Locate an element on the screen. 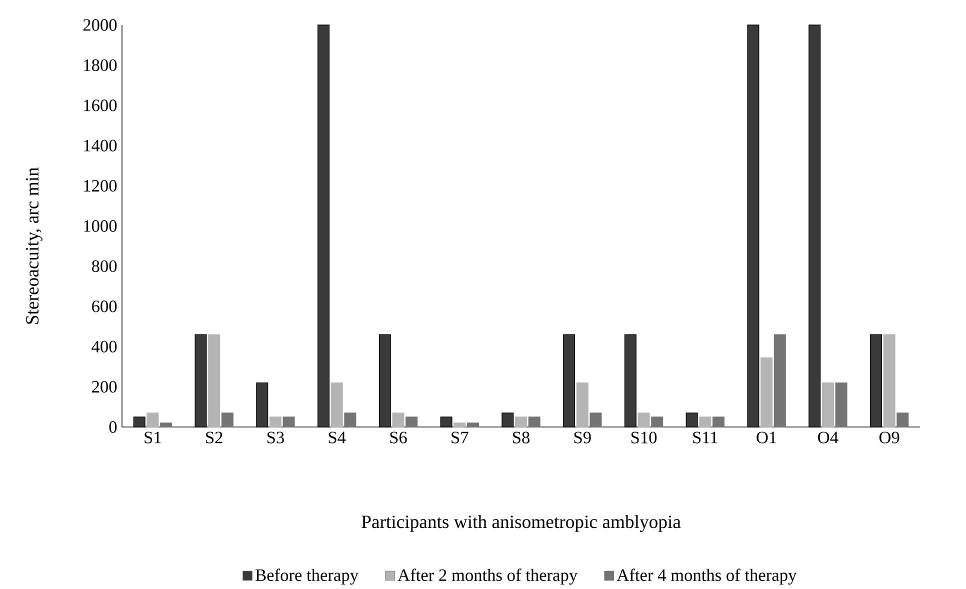  y-tick-label: 200 is located at coordinates (104, 386).